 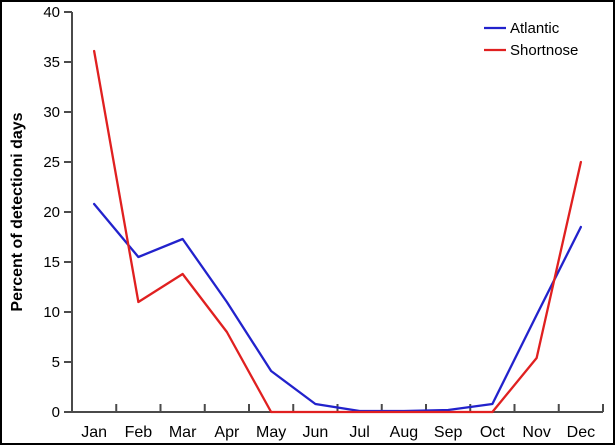 I want to click on y-tick-label: 0, so click(x=56, y=412).